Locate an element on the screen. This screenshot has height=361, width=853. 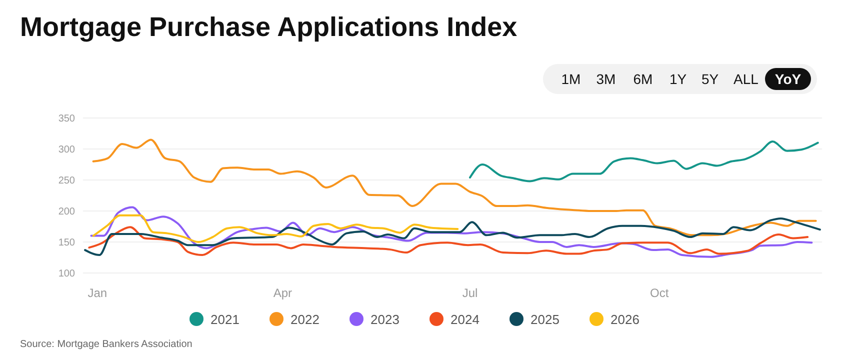
y-tick-label: 350 is located at coordinates (67, 119).